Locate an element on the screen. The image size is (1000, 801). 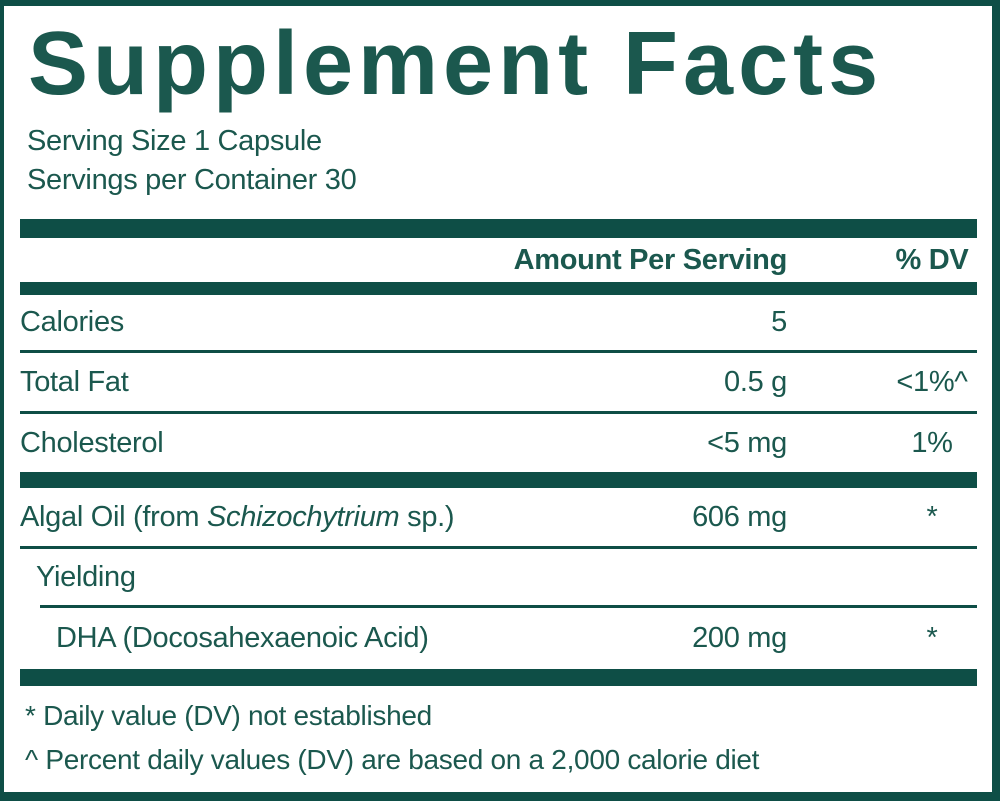
thick-divider-bottom is located at coordinates (498, 678).